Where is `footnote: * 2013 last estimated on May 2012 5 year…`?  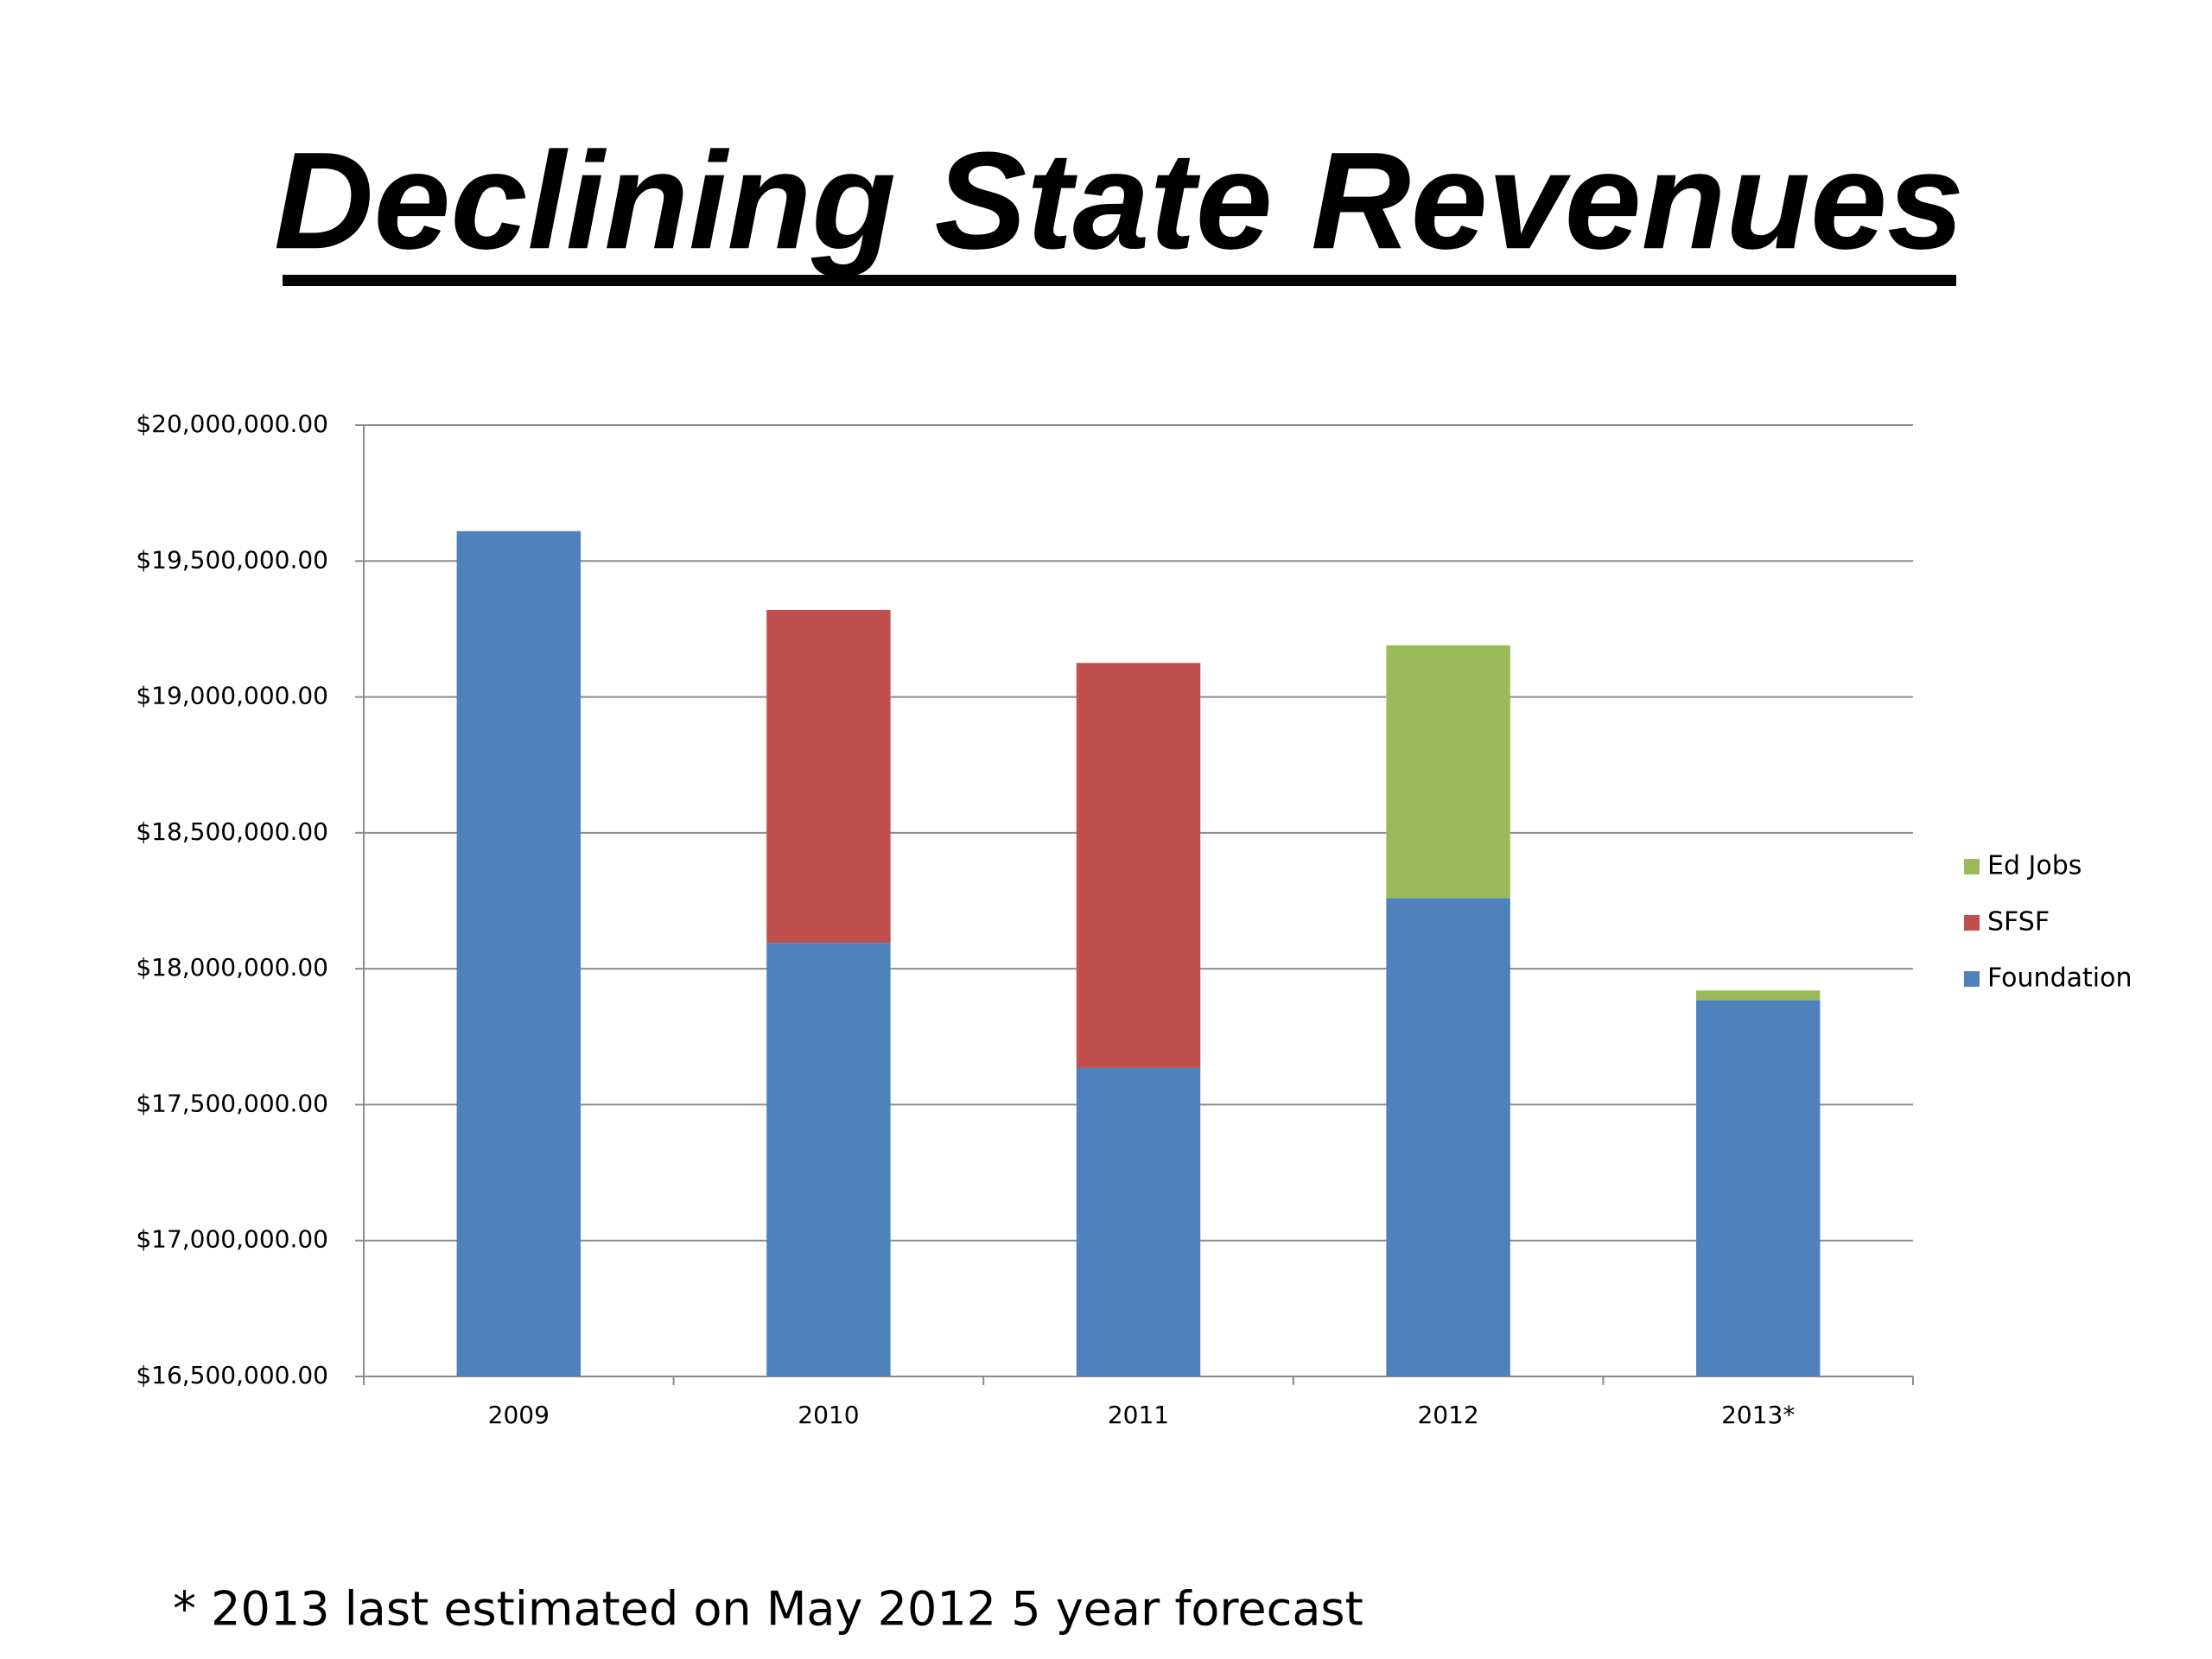
footnote: * 2013 last estimated on May 2012 5 year… is located at coordinates (768, 1609).